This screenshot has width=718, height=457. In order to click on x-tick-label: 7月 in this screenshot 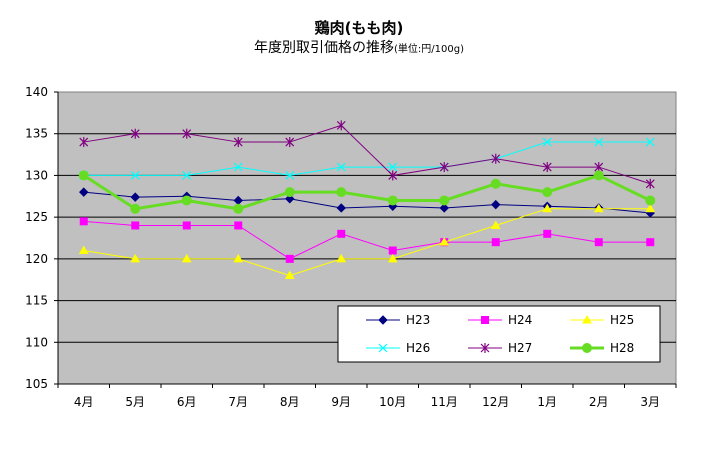, I will do `click(238, 402)`.